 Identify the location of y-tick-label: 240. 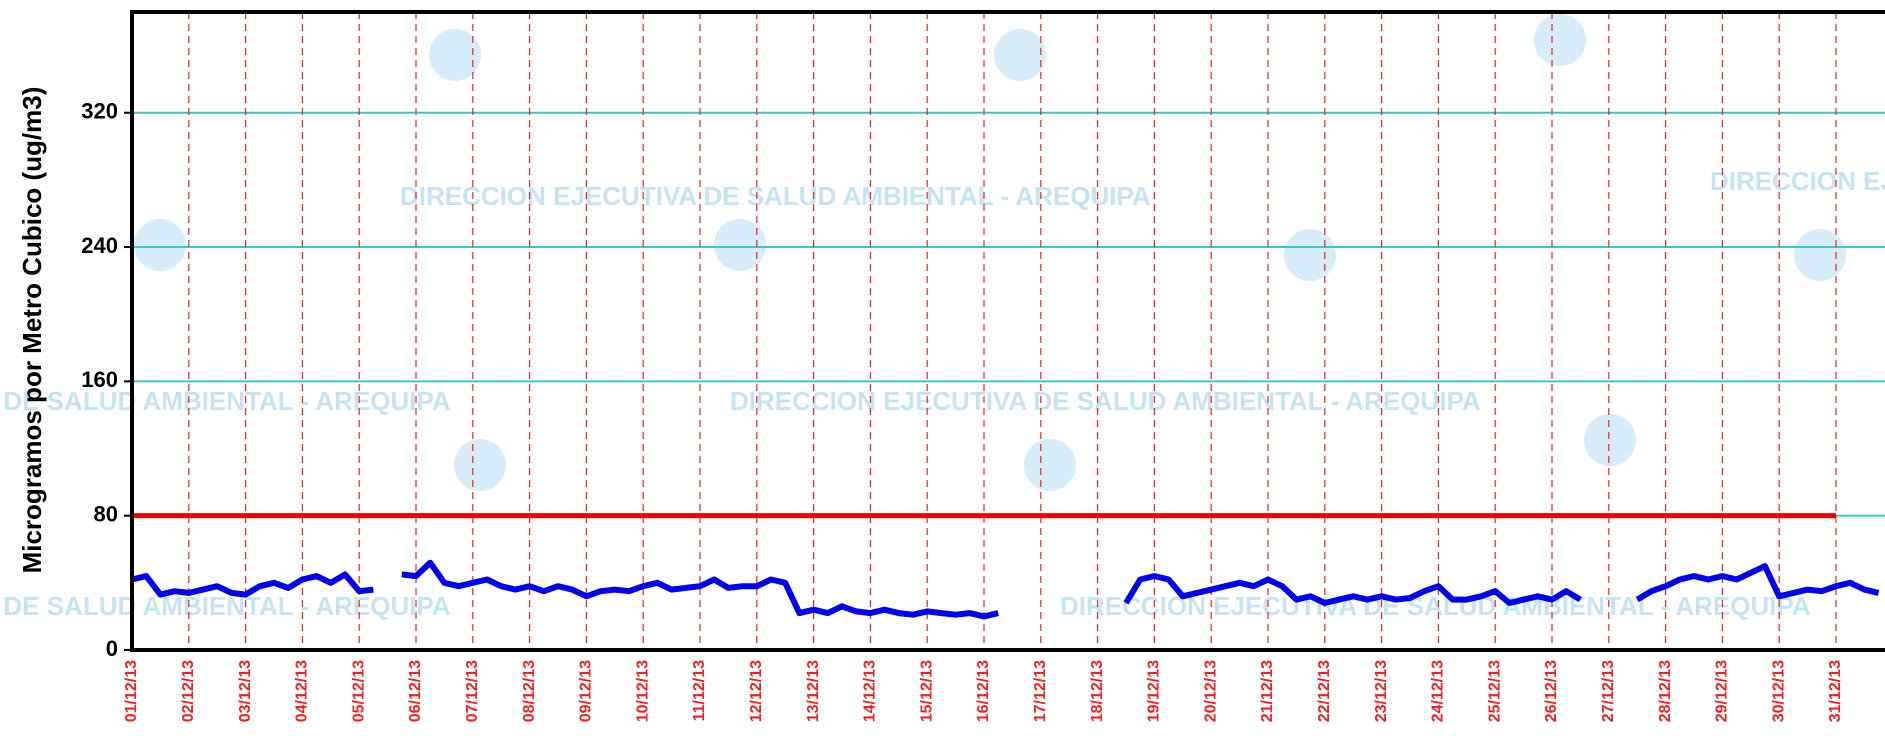
(99, 245).